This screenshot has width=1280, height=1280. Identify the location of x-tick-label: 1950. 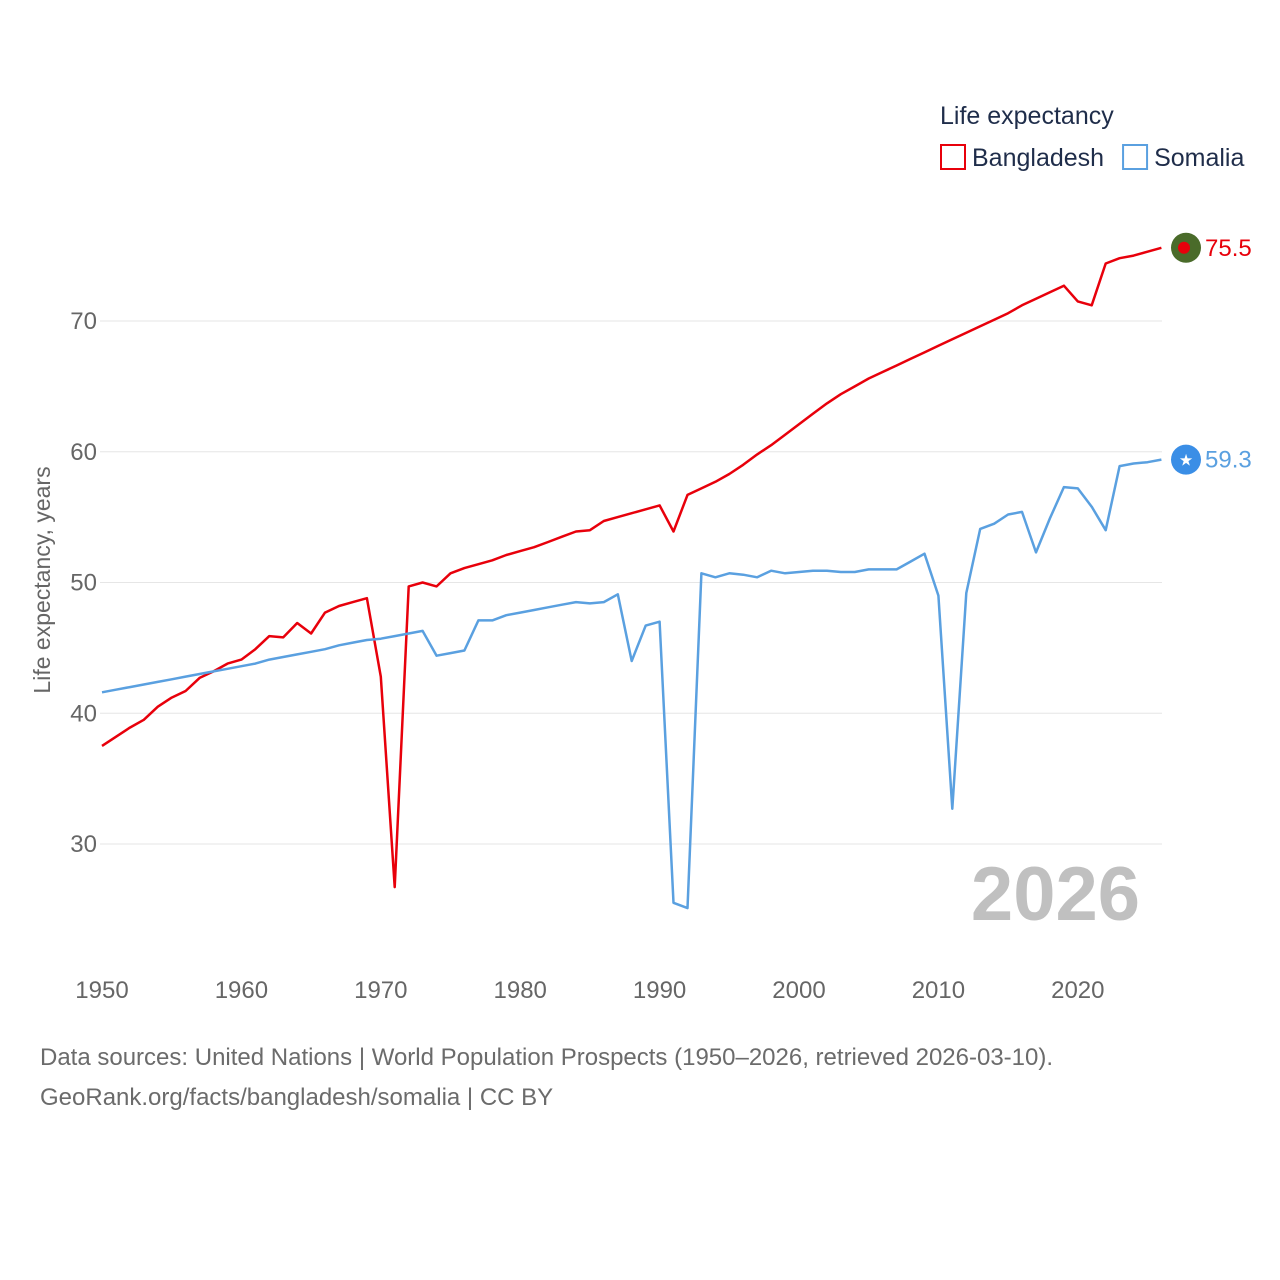
(101, 990).